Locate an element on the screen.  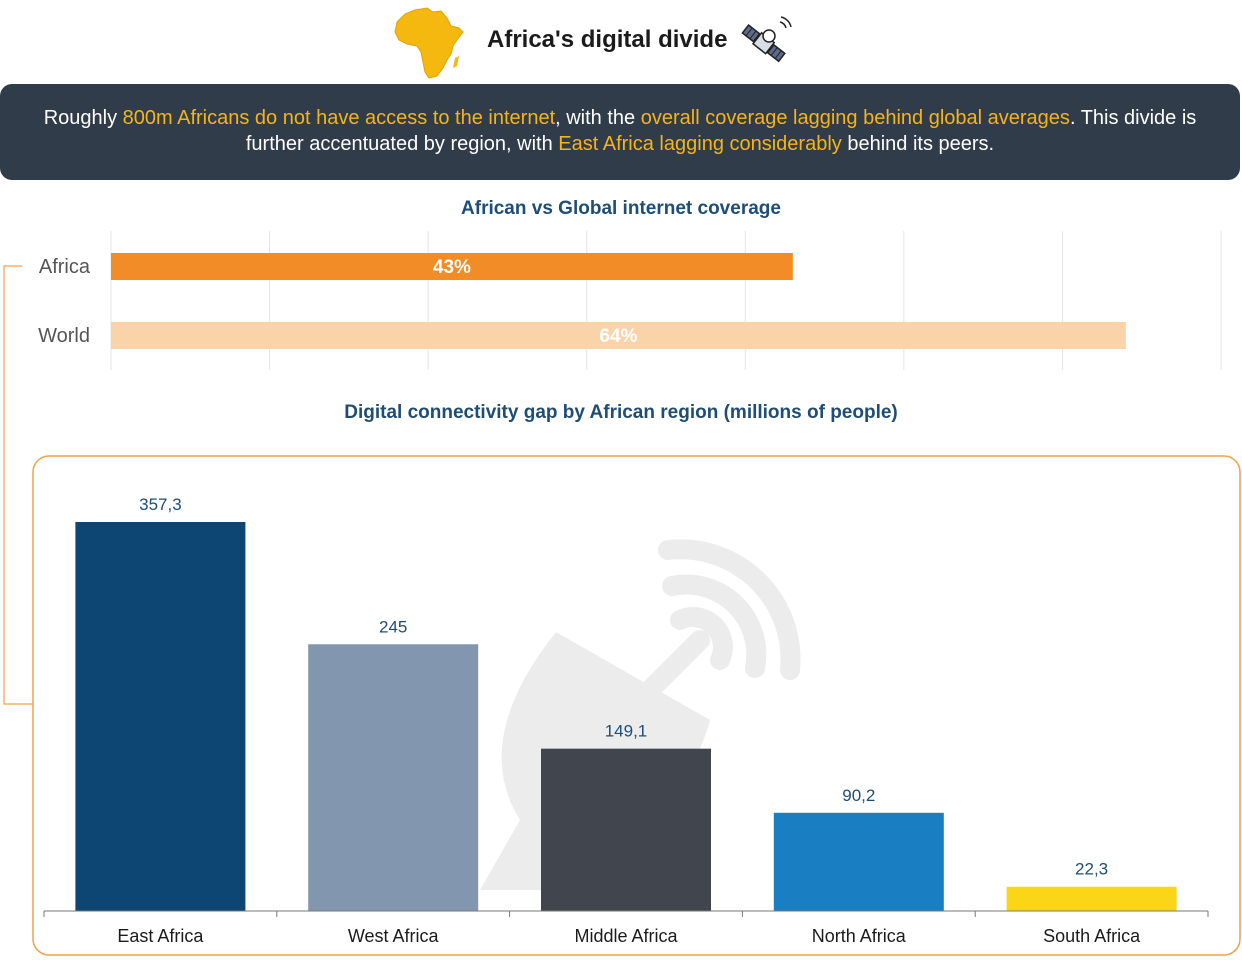
page-title: Africa's digital divide is located at coordinates (607, 39).